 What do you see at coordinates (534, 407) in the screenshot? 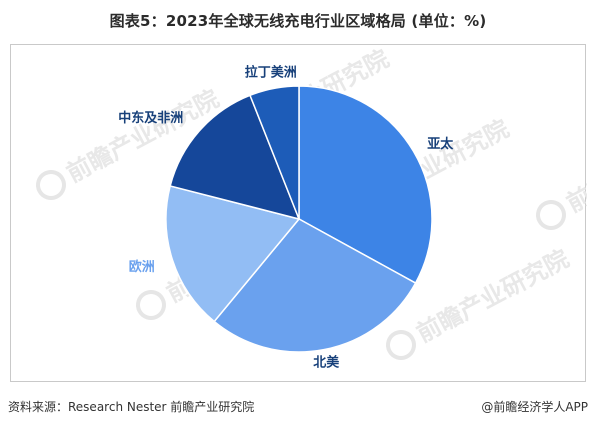
I see `brand-credit: @前瞻经济学人APP` at bounding box center [534, 407].